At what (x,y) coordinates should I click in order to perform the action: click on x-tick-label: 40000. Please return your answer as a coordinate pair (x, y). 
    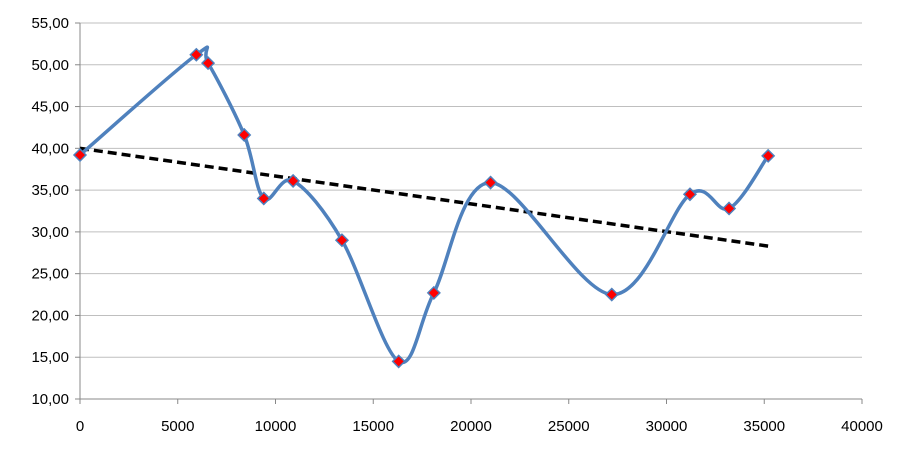
    Looking at the image, I should click on (862, 426).